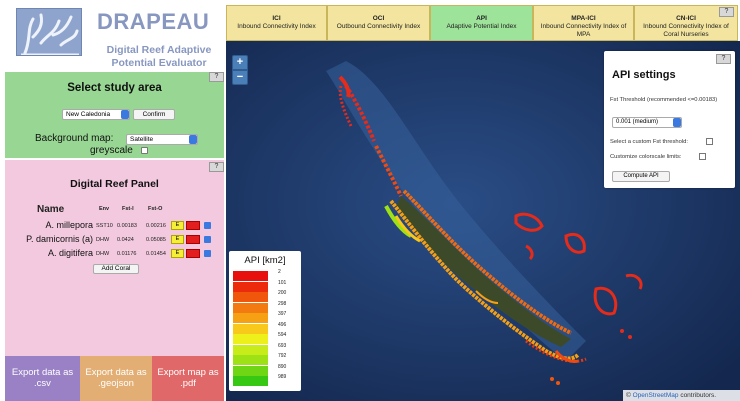 The height and width of the screenshot is (401, 740). I want to click on coral-env: DHW, so click(103, 254).